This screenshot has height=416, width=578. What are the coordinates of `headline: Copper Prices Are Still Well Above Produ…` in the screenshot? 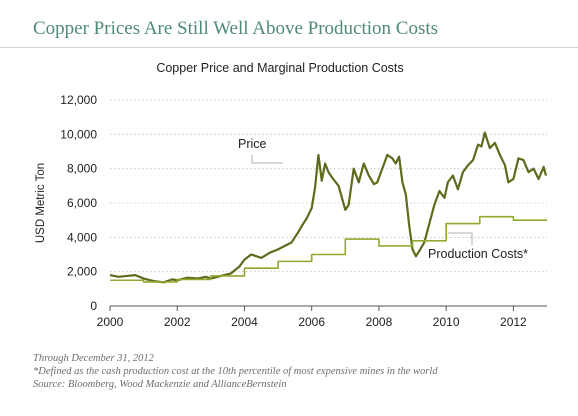 It's located at (236, 28).